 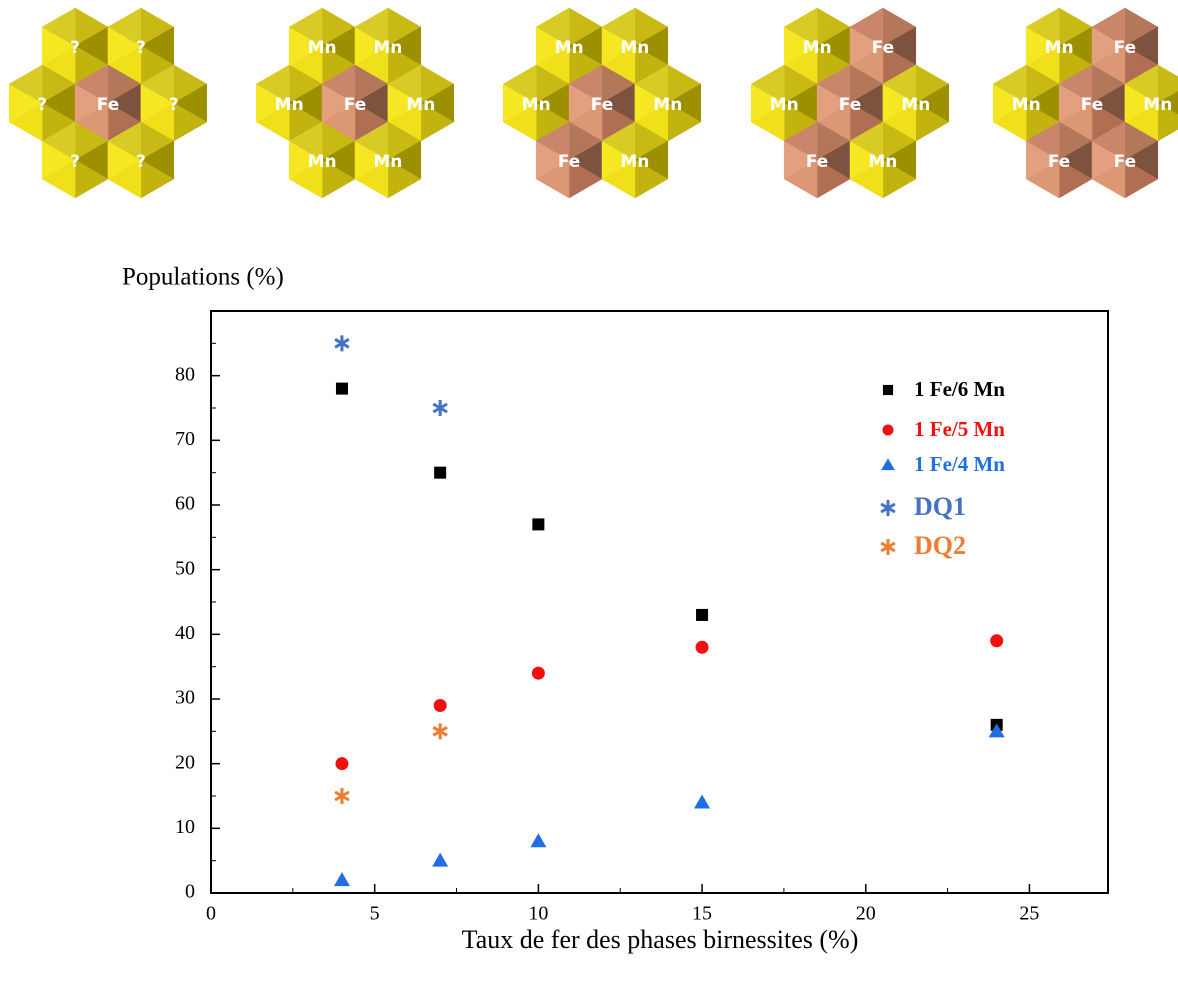 What do you see at coordinates (190, 892) in the screenshot?
I see `y-tick-label: 0` at bounding box center [190, 892].